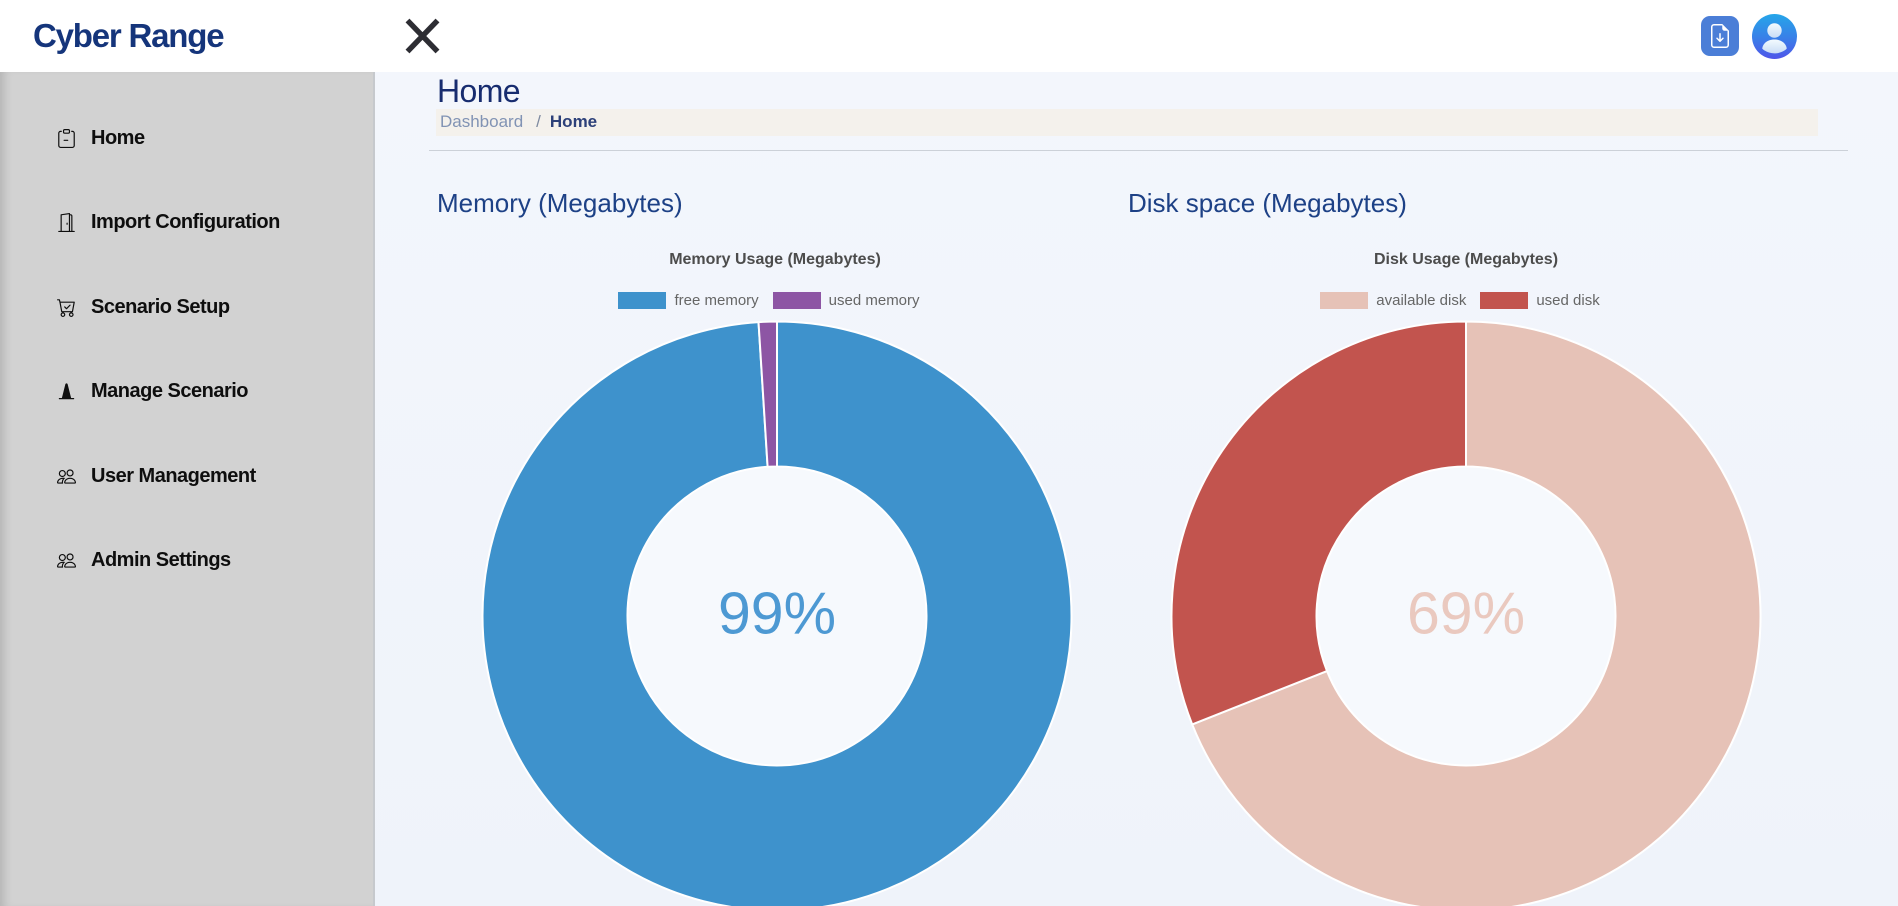  I want to click on header-actions, so click(1799, 36).